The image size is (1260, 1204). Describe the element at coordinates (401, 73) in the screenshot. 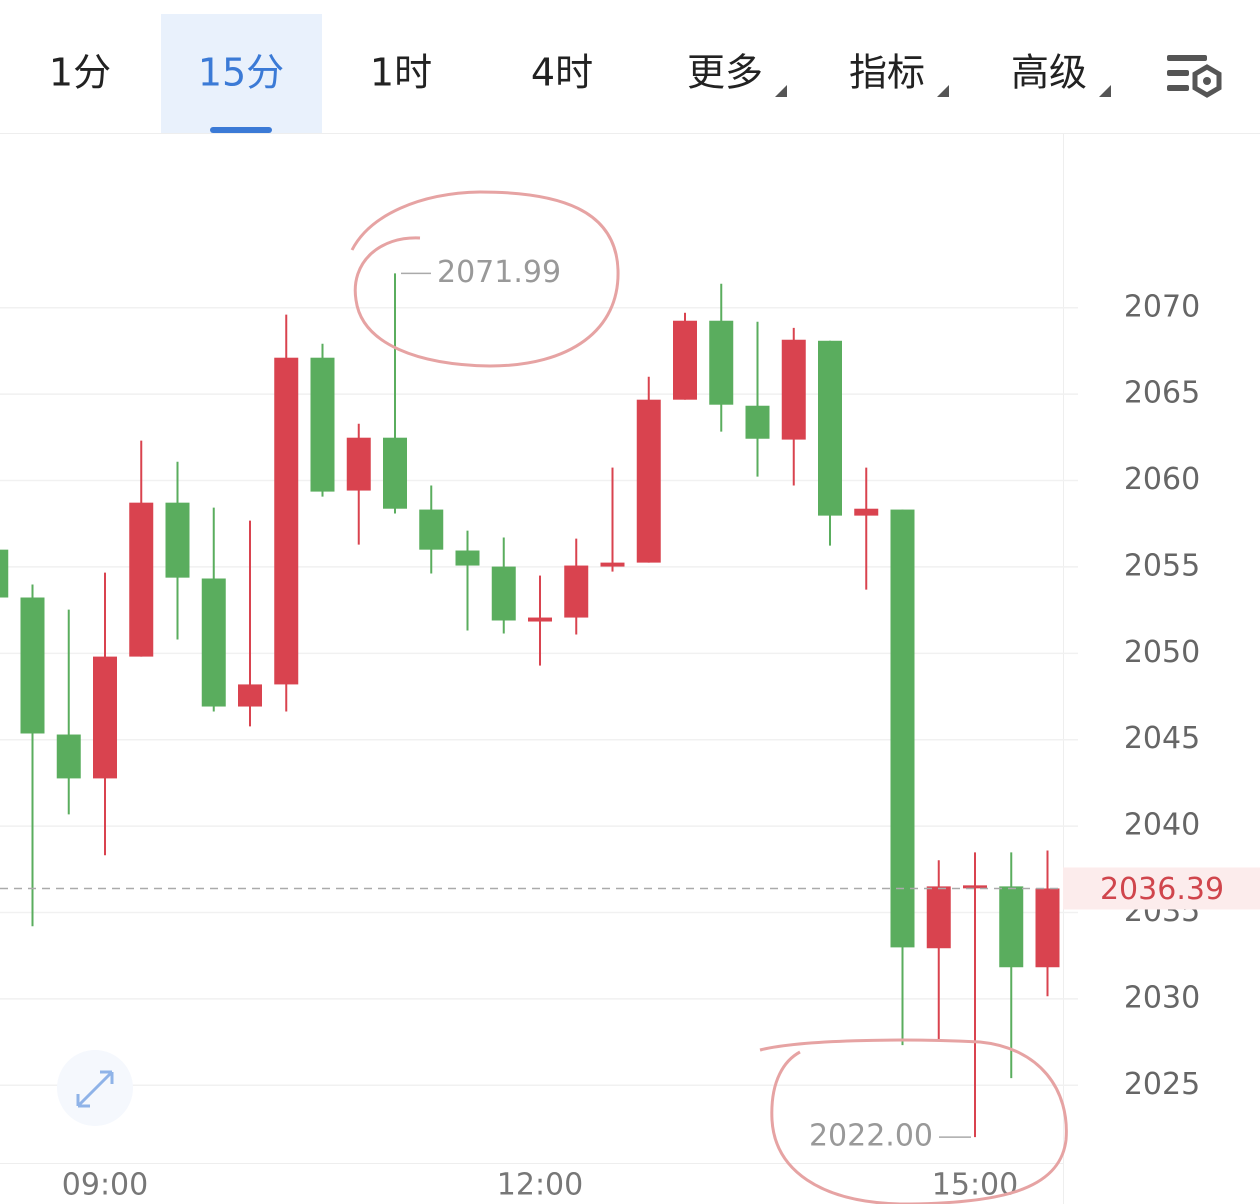

I see `tab: 1时` at that location.